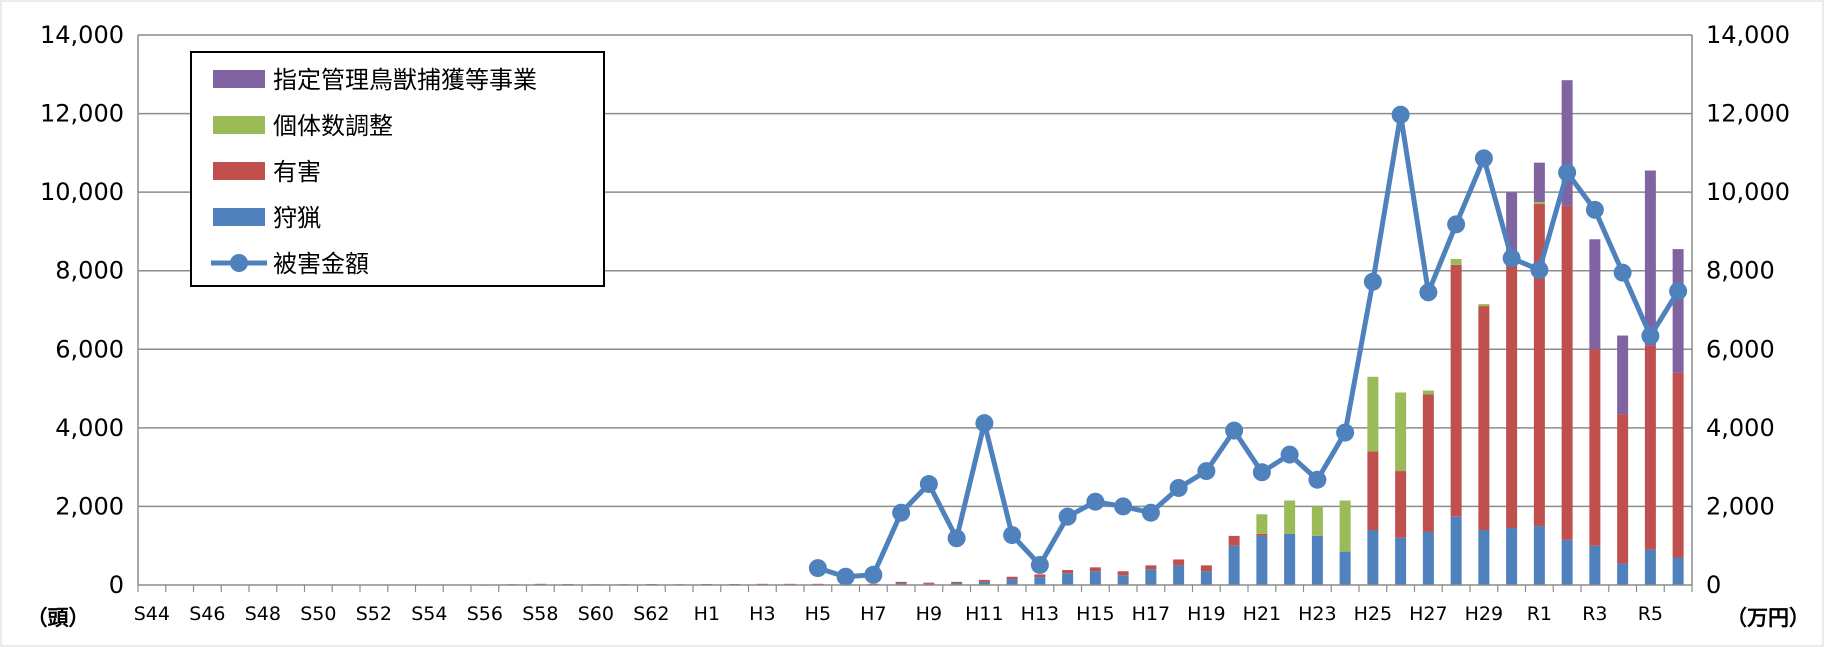  Describe the element at coordinates (1039, 564) in the screenshot. I see `damage-point-H13` at that location.